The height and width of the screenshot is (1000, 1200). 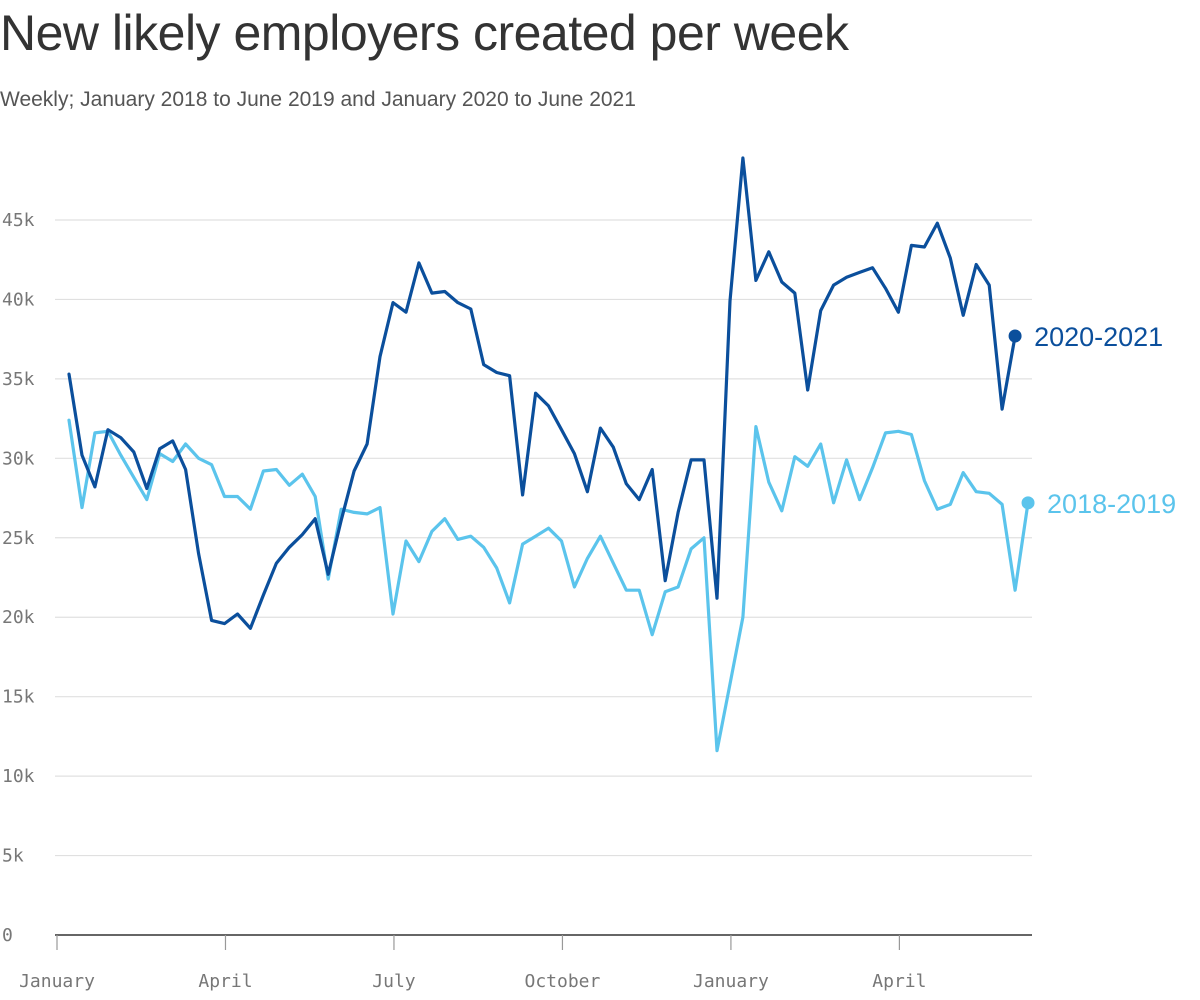 What do you see at coordinates (13, 856) in the screenshot?
I see `y-tick-label: 5k` at bounding box center [13, 856].